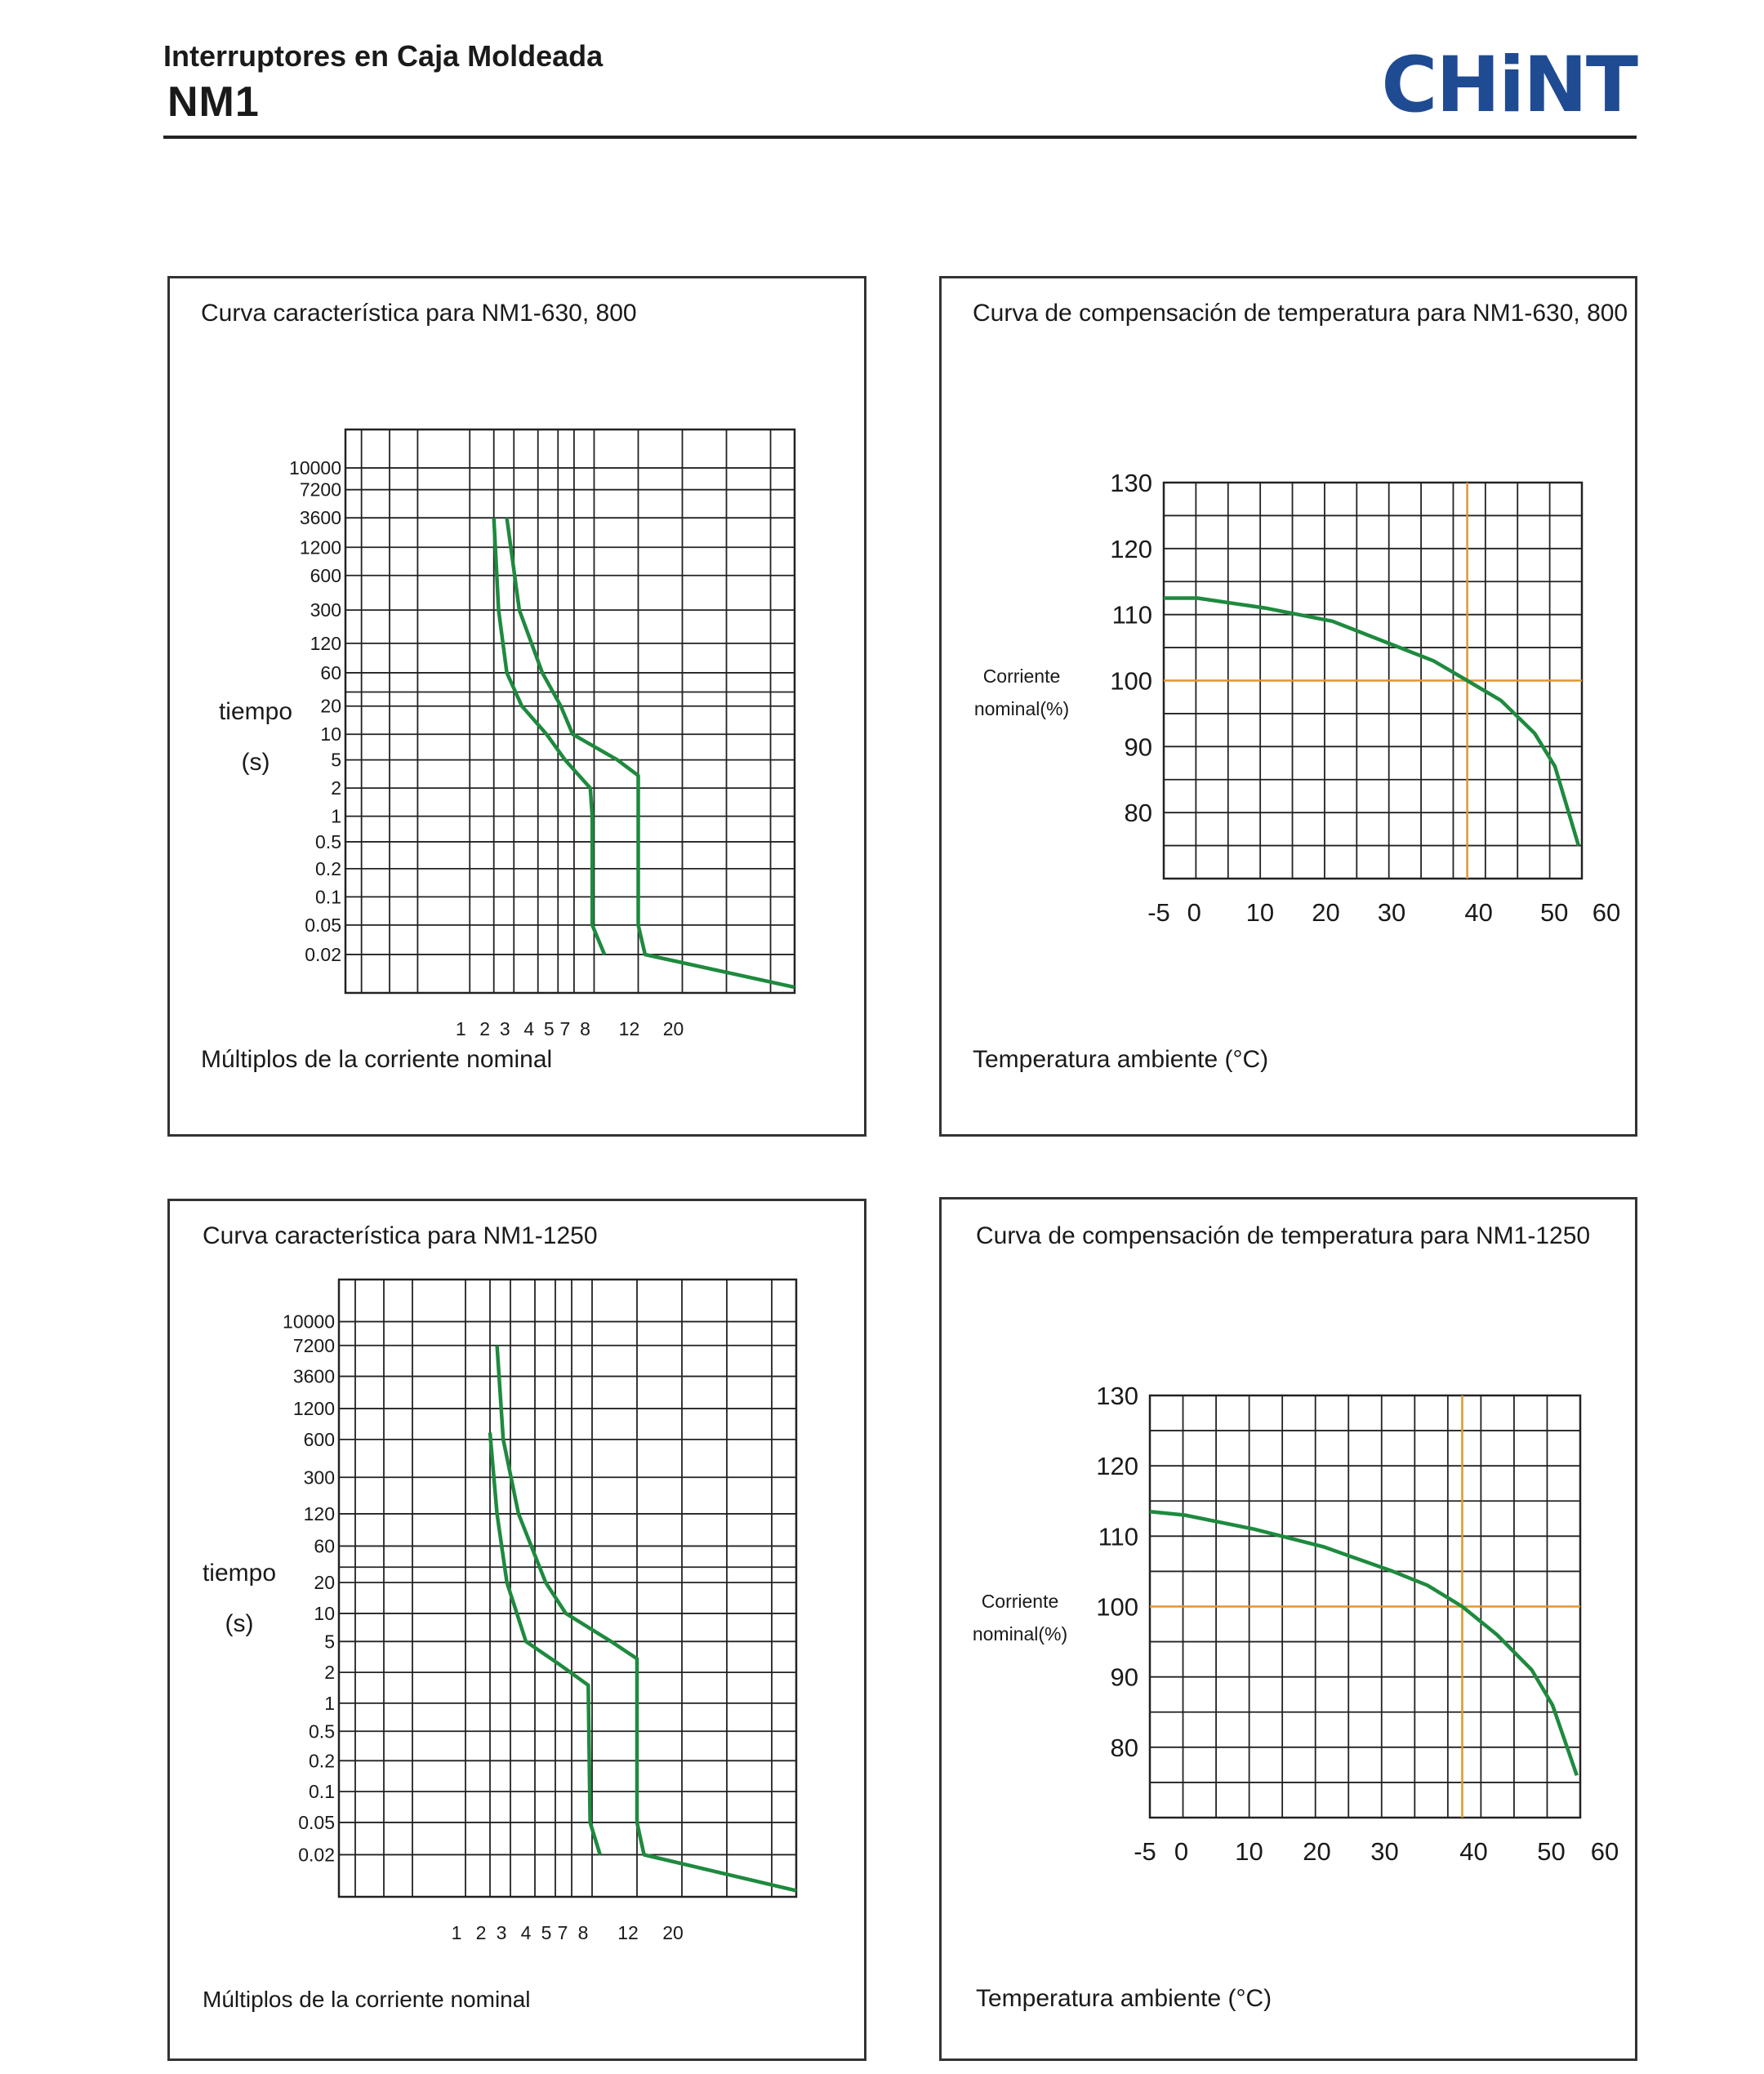  What do you see at coordinates (1509, 86) in the screenshot?
I see `chint-logo: CHiNT` at bounding box center [1509, 86].